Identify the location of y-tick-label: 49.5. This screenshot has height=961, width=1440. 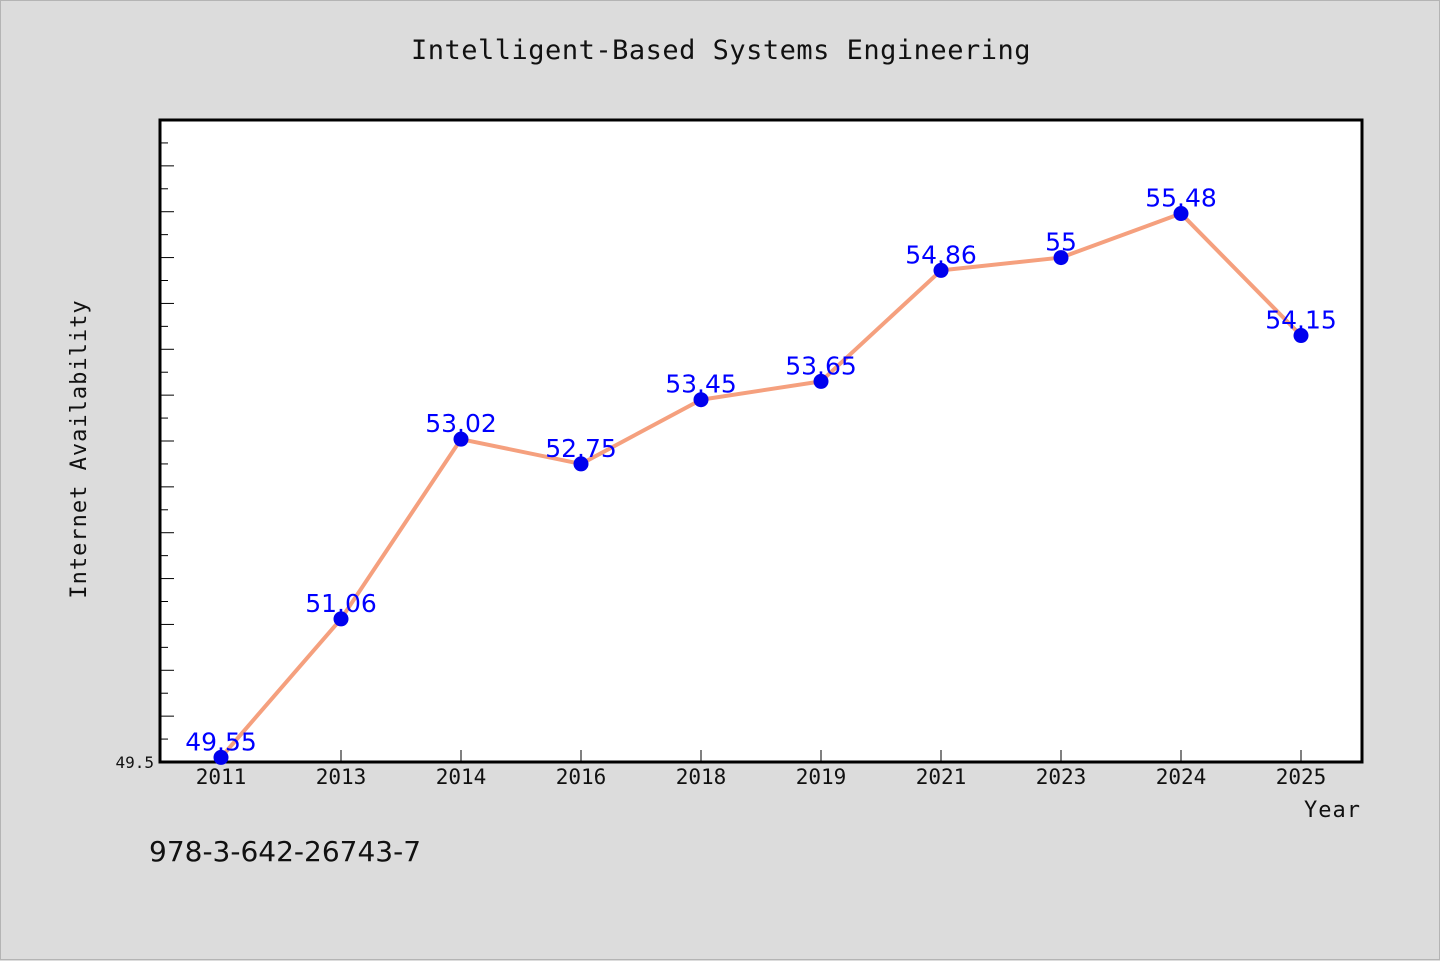
(134, 762).